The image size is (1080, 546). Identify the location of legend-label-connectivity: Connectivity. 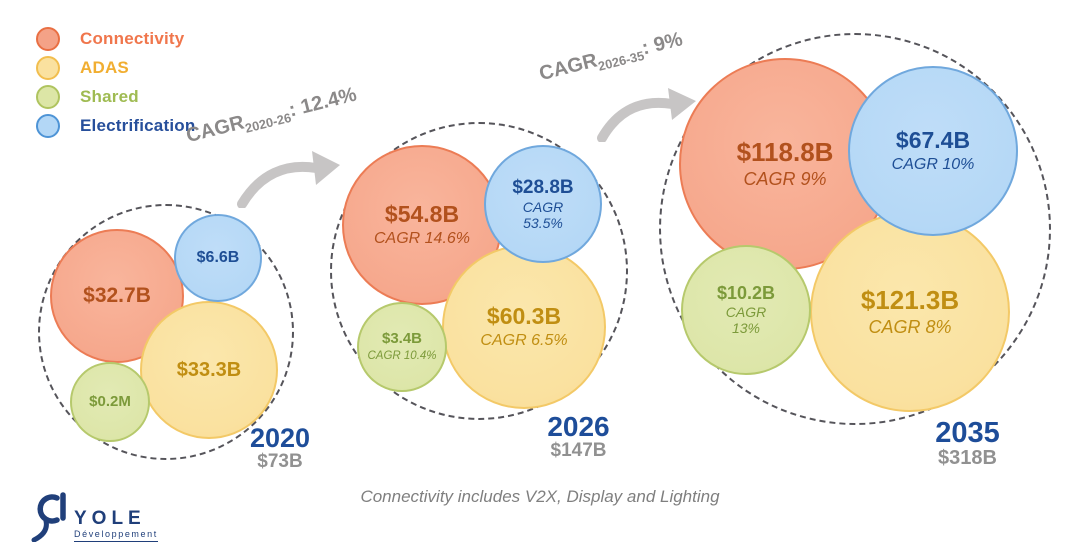
(132, 38).